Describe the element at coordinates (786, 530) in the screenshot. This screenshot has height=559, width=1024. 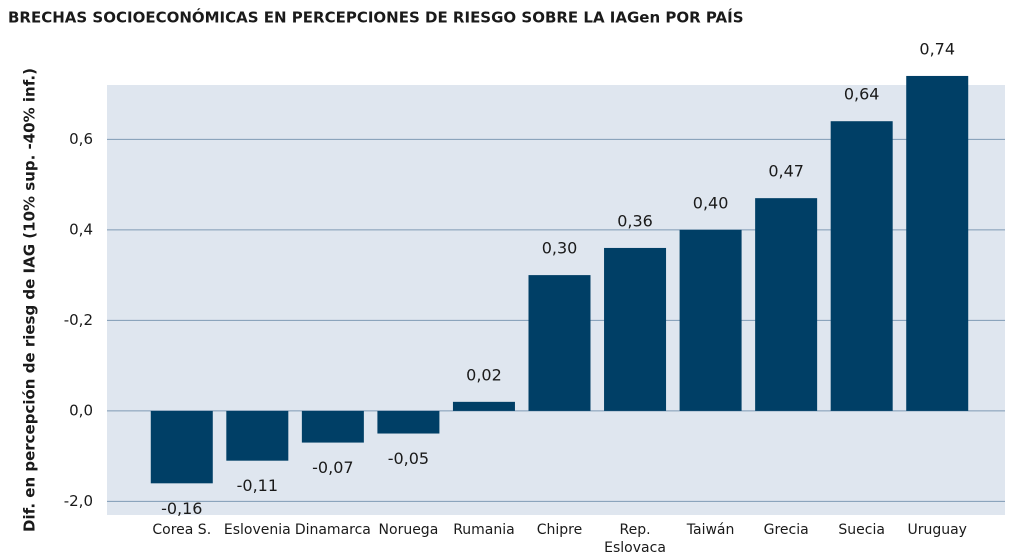
I see `x-tick-label: Grecia` at that location.